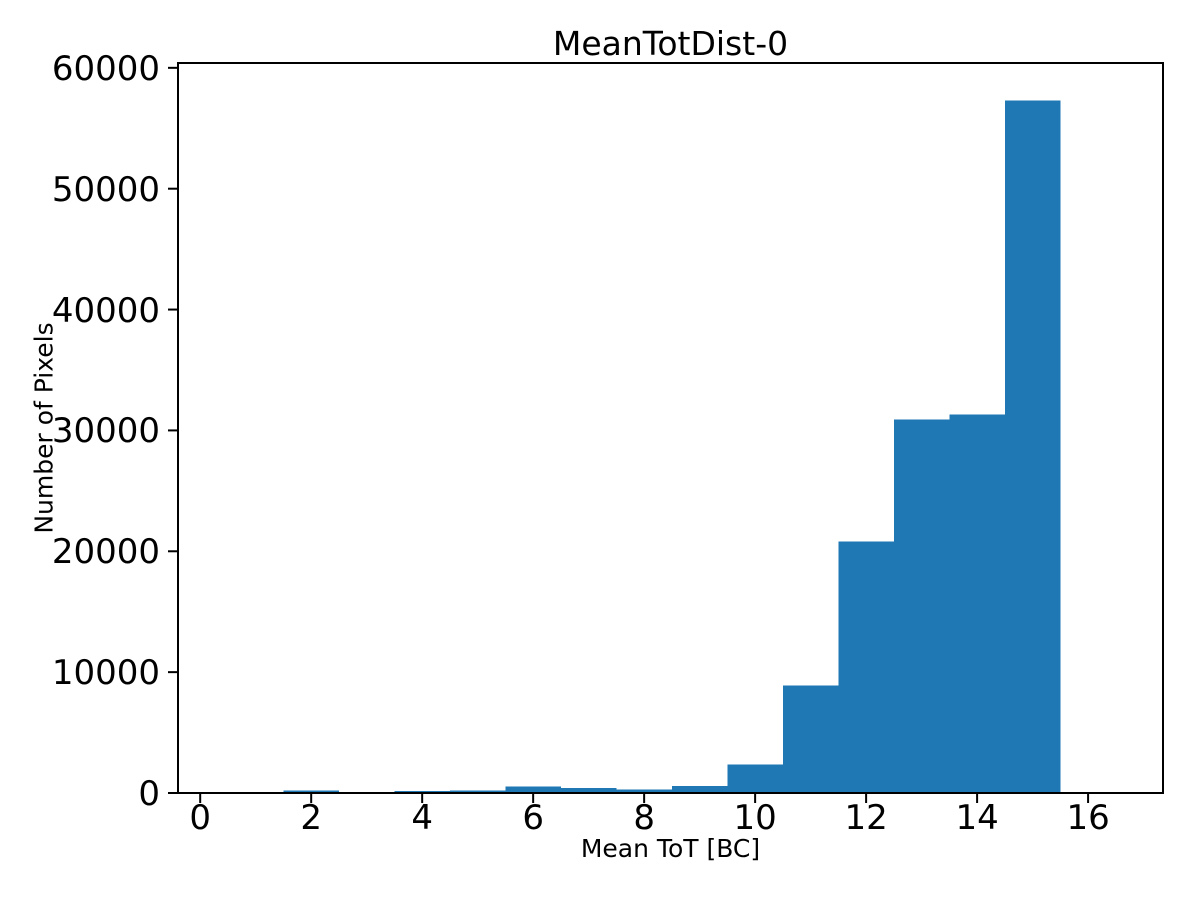  Describe the element at coordinates (200, 818) in the screenshot. I see `x-tick-label: 0` at that location.